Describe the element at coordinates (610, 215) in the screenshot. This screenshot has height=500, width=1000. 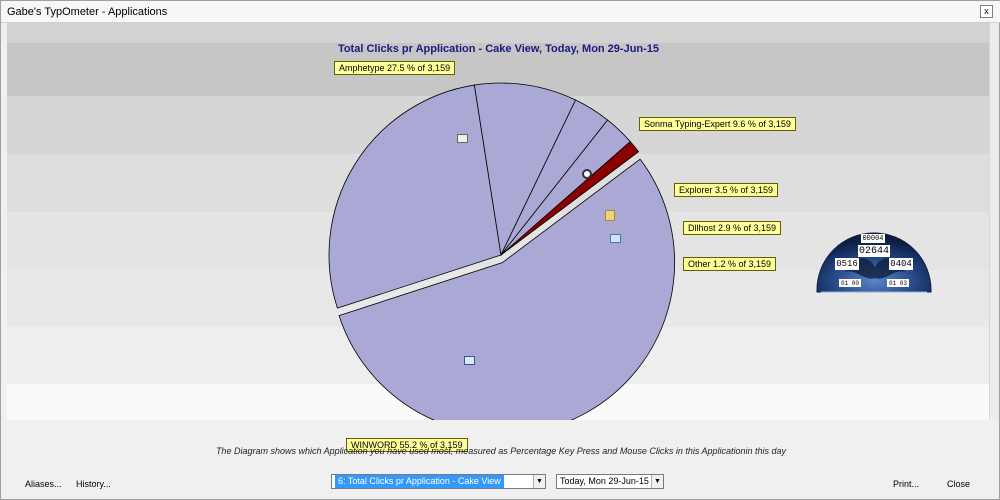
I see `folder-icon` at that location.